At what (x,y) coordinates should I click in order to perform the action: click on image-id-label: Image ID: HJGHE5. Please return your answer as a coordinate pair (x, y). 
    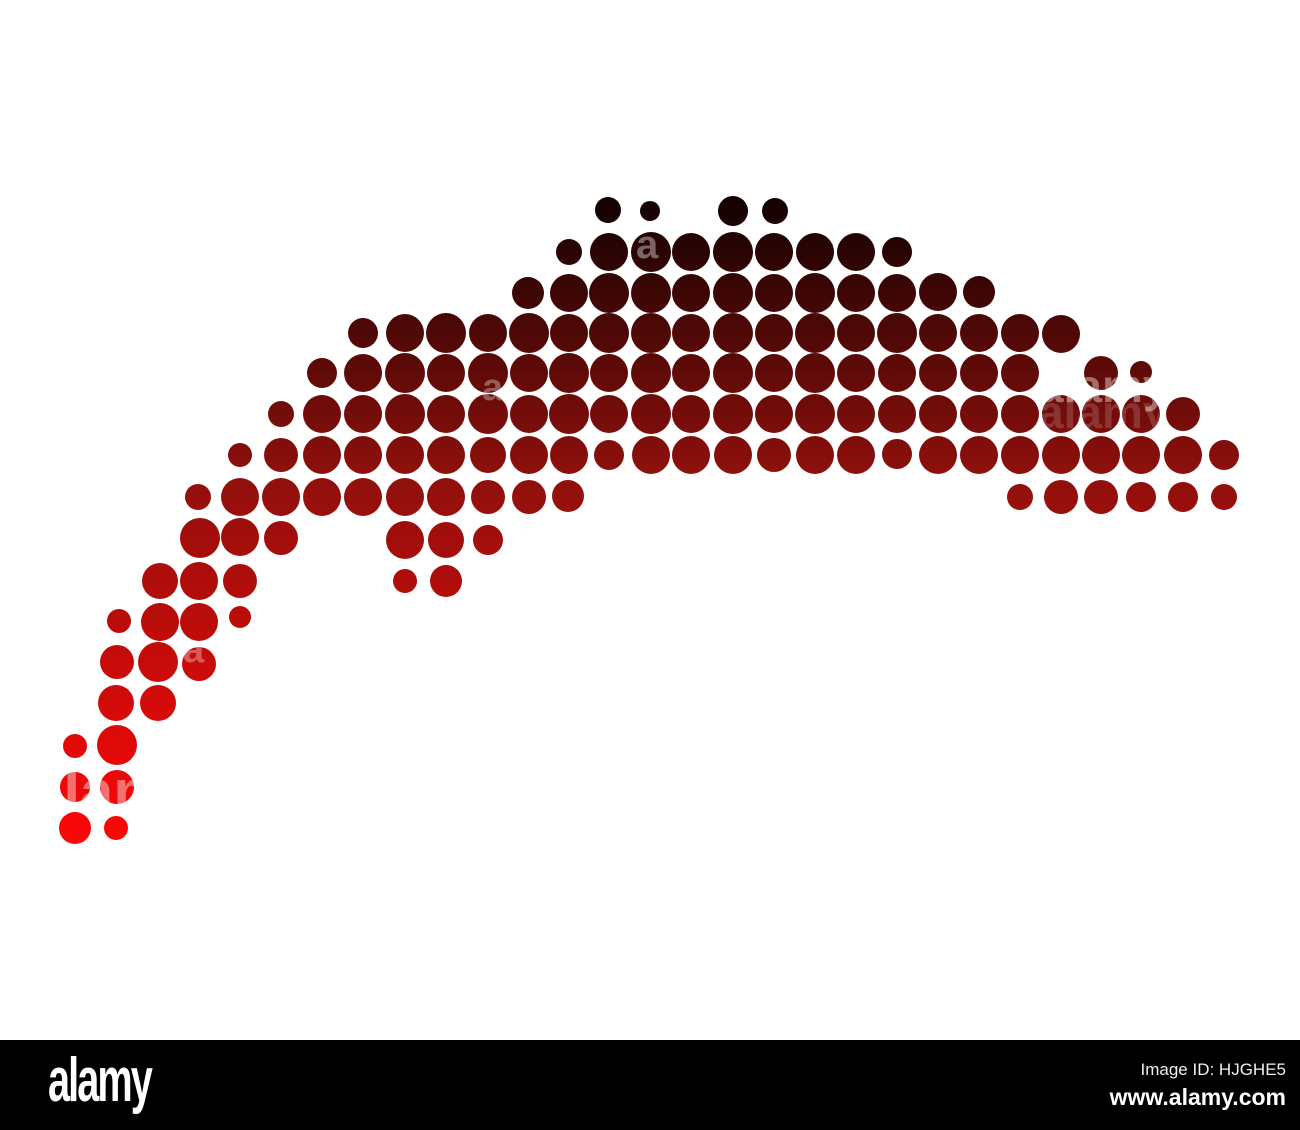
    Looking at the image, I should click on (1213, 1069).